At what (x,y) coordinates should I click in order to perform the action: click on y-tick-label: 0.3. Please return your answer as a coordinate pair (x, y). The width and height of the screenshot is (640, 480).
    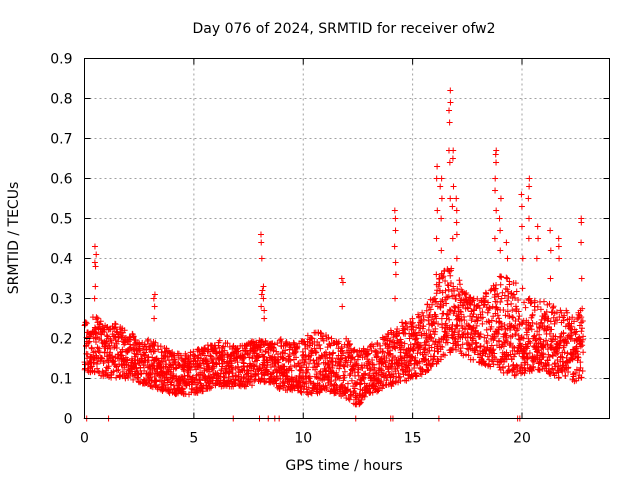
    Looking at the image, I should click on (61, 300).